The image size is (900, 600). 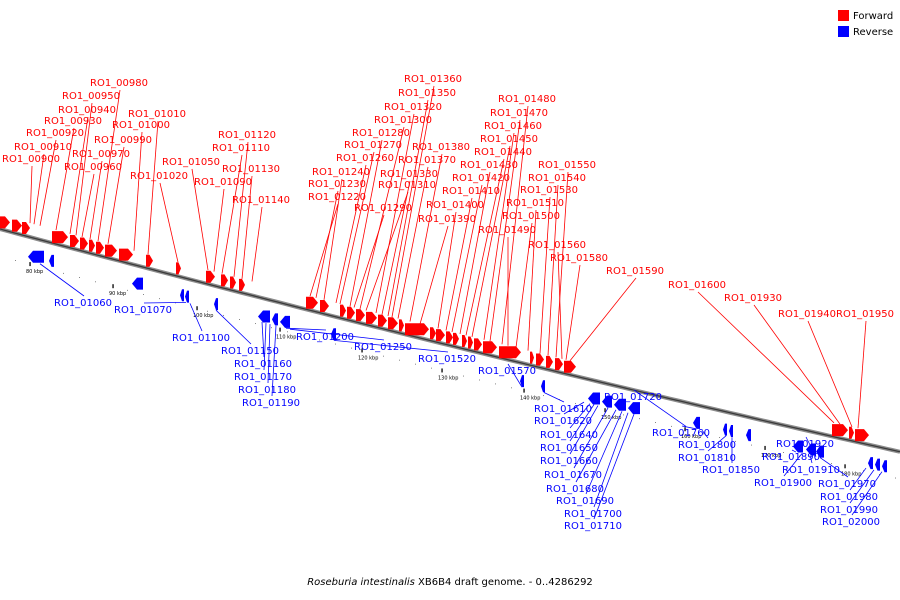 I want to click on gene-label-ro1-01320: RO1_01320, so click(x=413, y=107).